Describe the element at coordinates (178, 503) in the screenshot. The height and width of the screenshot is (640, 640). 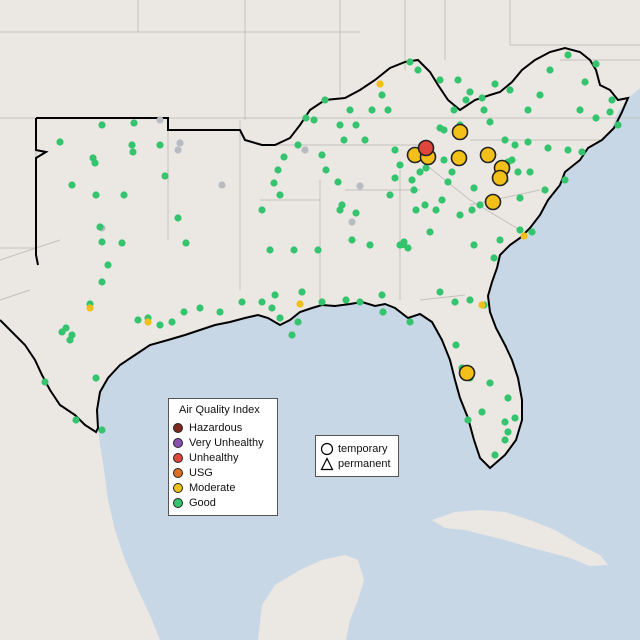
I see `good-swatch-icon` at that location.